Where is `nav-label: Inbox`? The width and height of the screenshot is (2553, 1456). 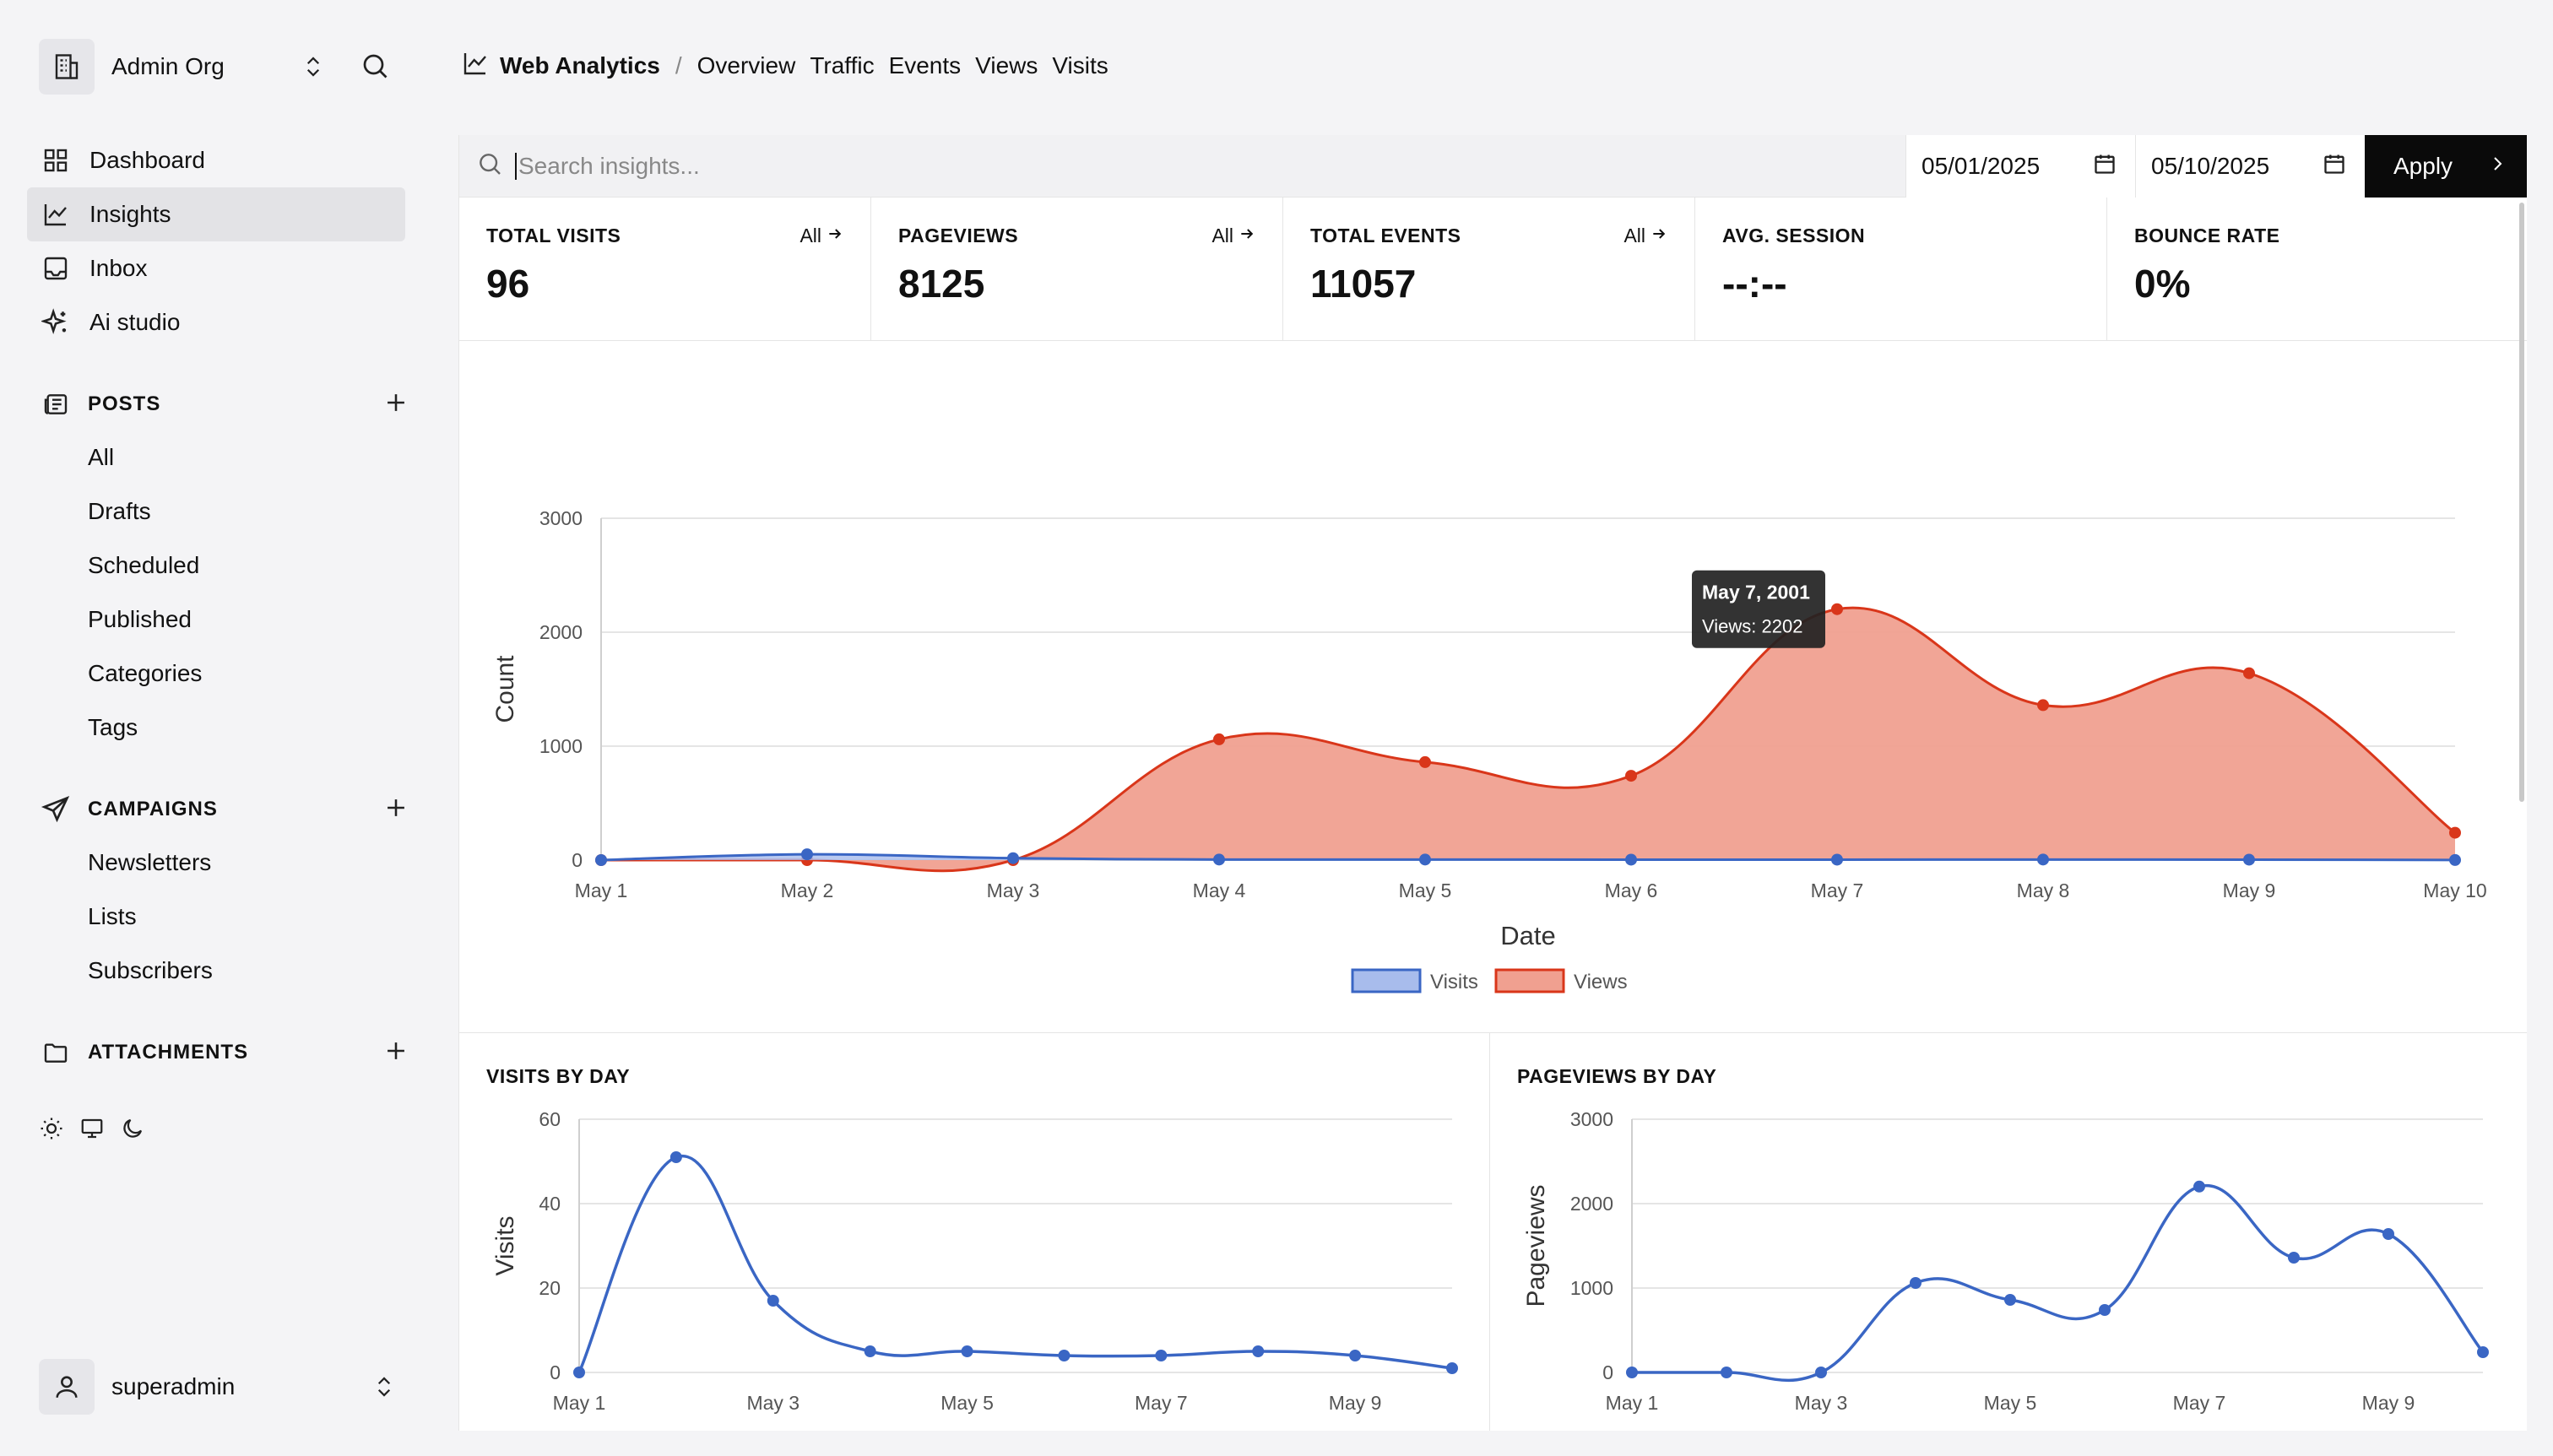
nav-label: Inbox is located at coordinates (119, 268).